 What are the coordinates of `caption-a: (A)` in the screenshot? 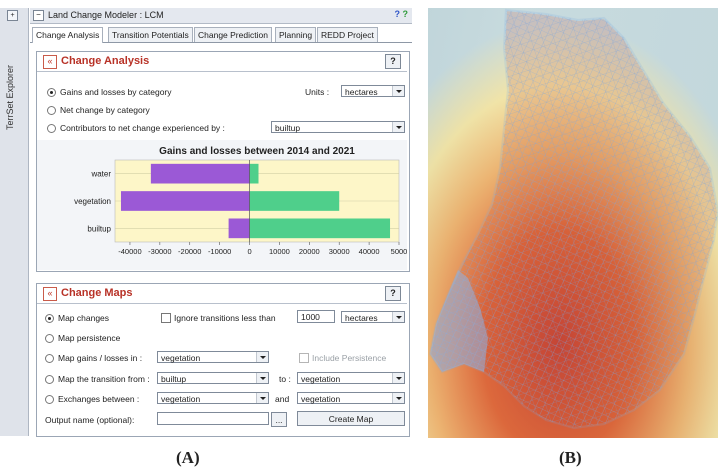 It's located at (188, 457).